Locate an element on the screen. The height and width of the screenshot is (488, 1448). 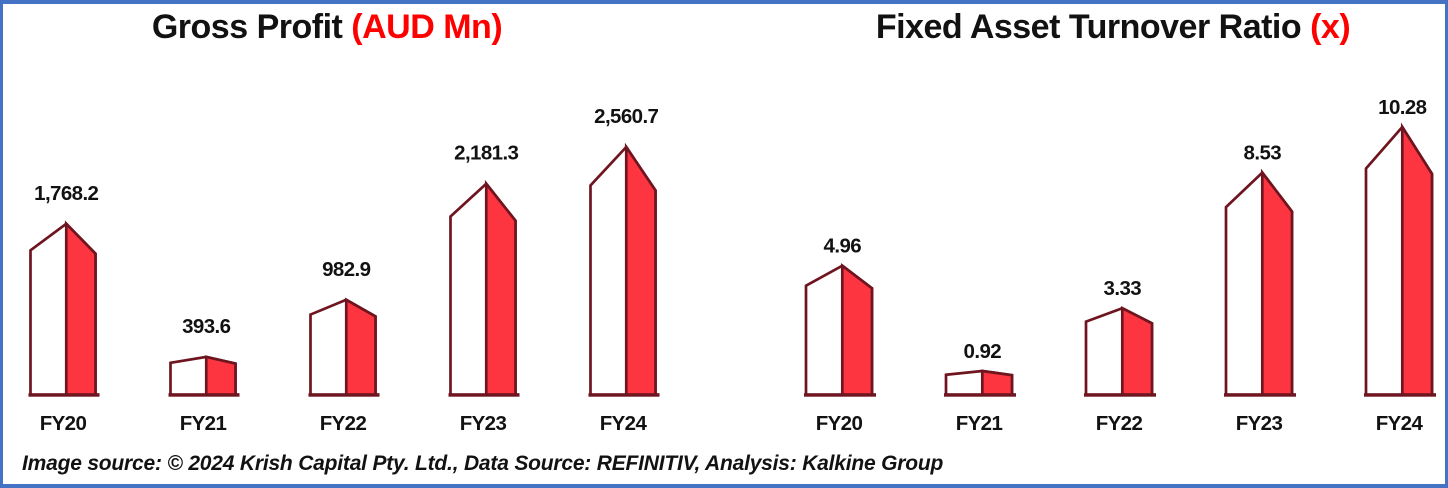
chart-title-gross-profit: Gross Profit (AUD Mn) is located at coordinates (327, 27).